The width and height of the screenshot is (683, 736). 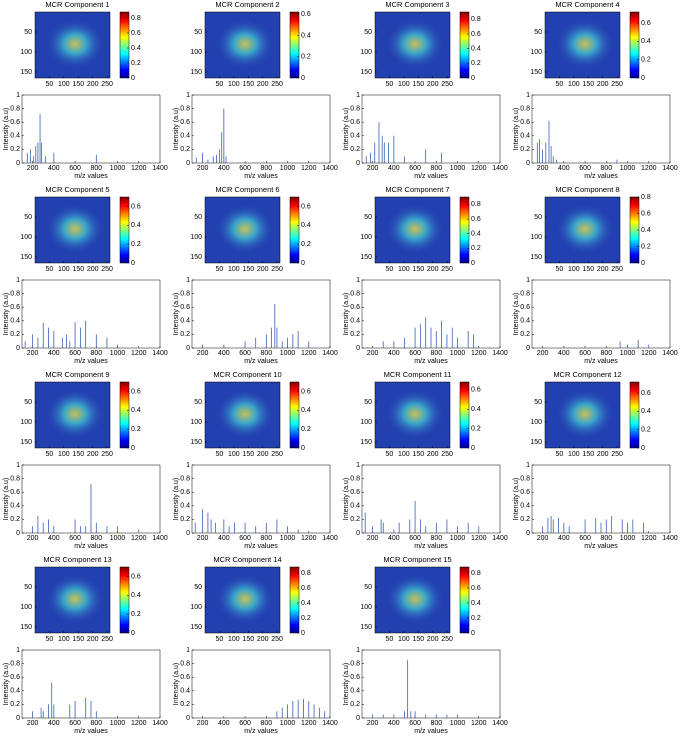 What do you see at coordinates (588, 84) in the screenshot?
I see `x-tick-label: 150` at bounding box center [588, 84].